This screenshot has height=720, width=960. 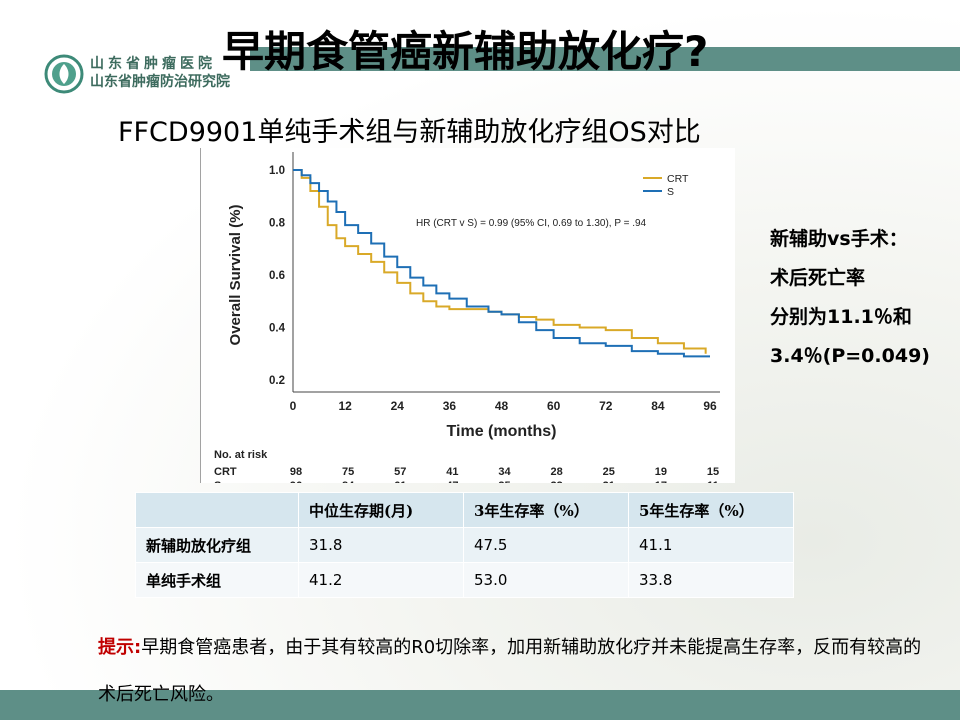 What do you see at coordinates (502, 406) in the screenshot?
I see `x-tick-label: 48` at bounding box center [502, 406].